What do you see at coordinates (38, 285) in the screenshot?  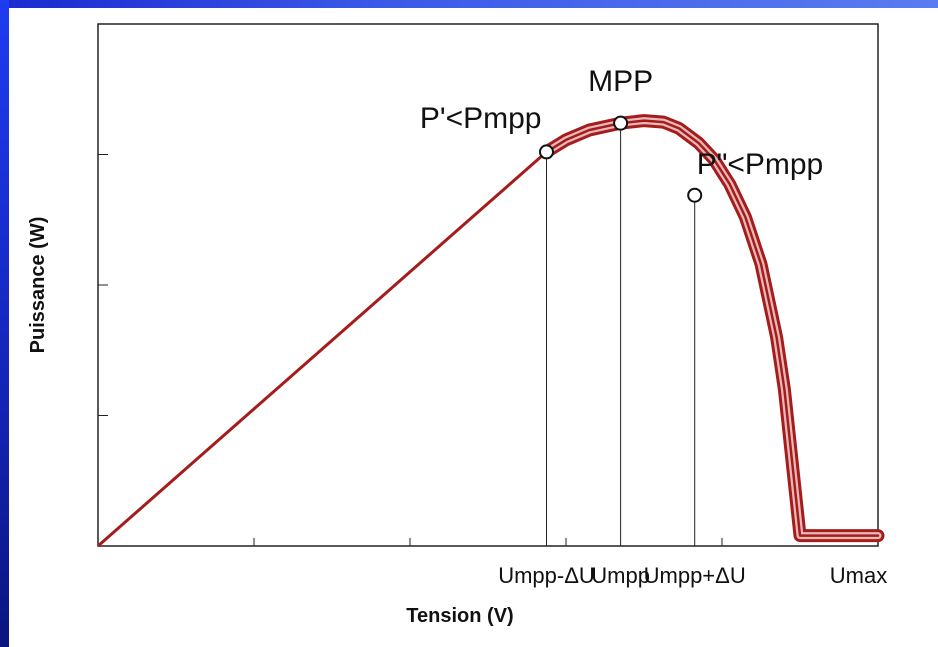 I see `y-axis-title: Puissance (W)` at bounding box center [38, 285].